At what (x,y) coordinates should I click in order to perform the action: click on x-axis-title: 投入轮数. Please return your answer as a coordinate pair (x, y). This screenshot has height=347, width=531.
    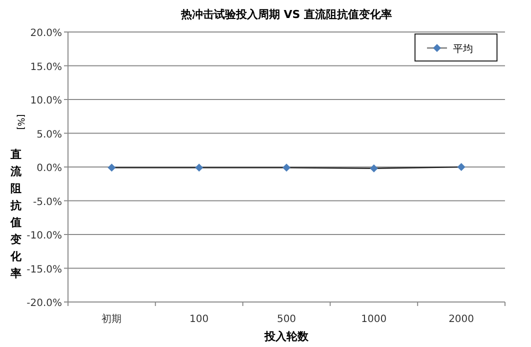
    Looking at the image, I should click on (287, 336).